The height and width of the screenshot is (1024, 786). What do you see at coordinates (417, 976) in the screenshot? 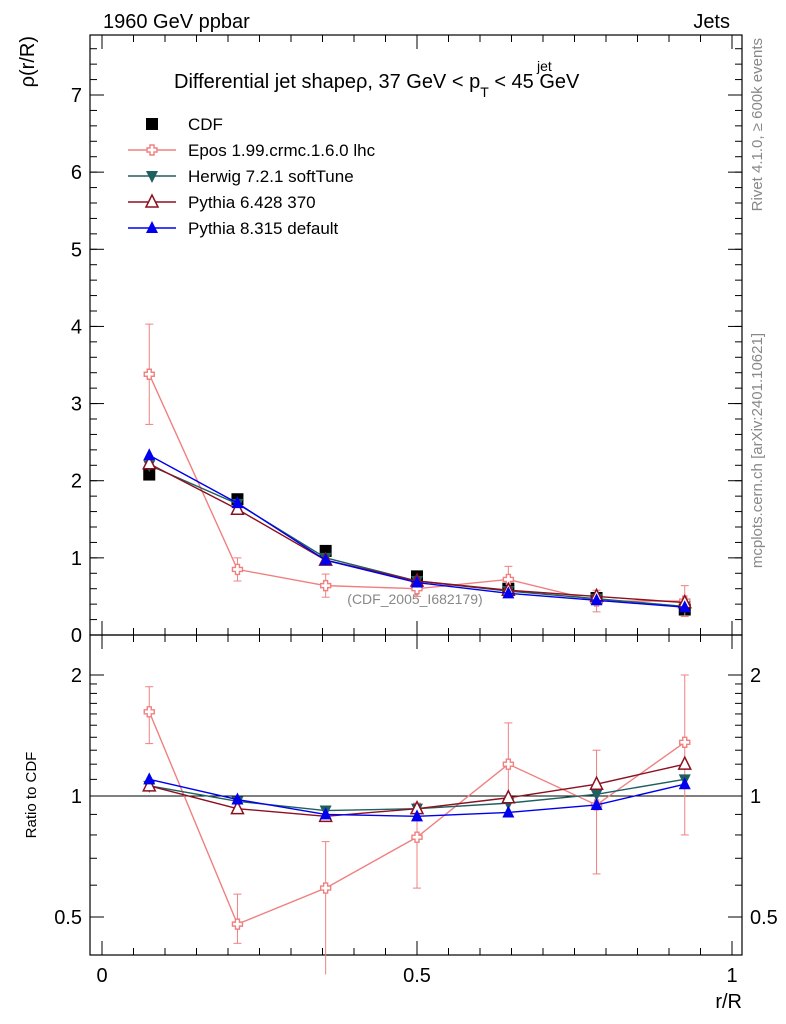
I see `x-tick-label: 0.5` at bounding box center [417, 976].